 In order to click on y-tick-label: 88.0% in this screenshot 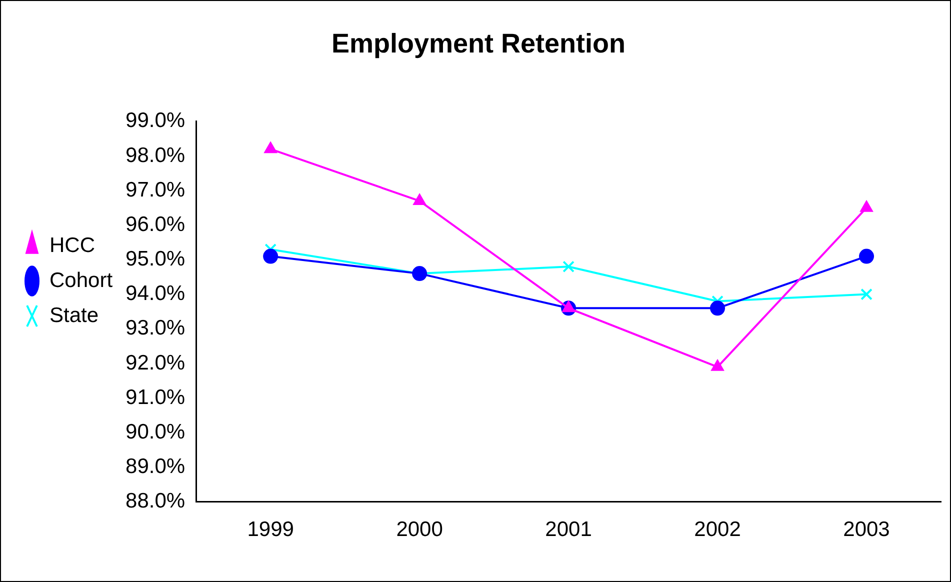, I will do `click(156, 501)`.